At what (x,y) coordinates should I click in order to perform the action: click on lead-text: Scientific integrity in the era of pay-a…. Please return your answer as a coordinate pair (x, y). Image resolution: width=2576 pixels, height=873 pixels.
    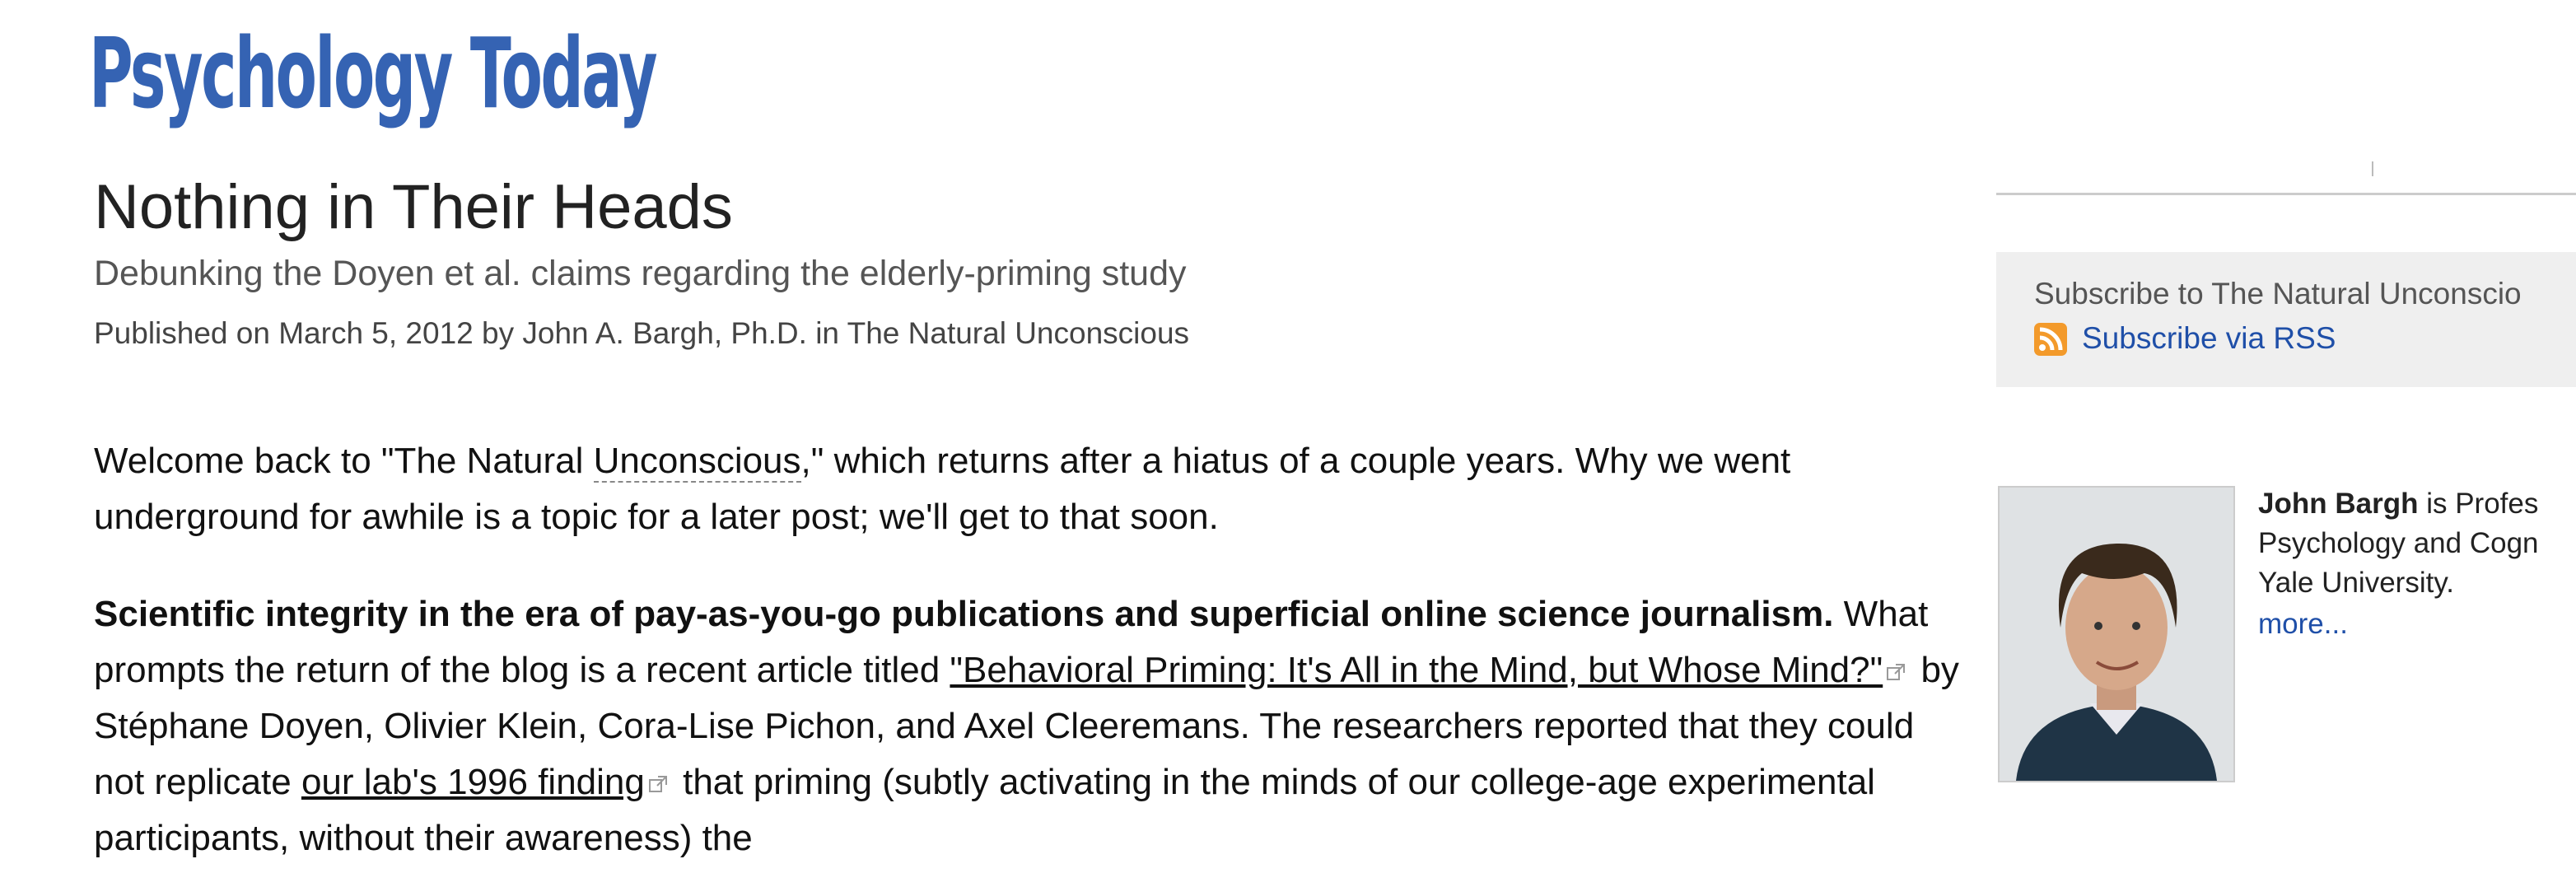
    Looking at the image, I should click on (964, 614).